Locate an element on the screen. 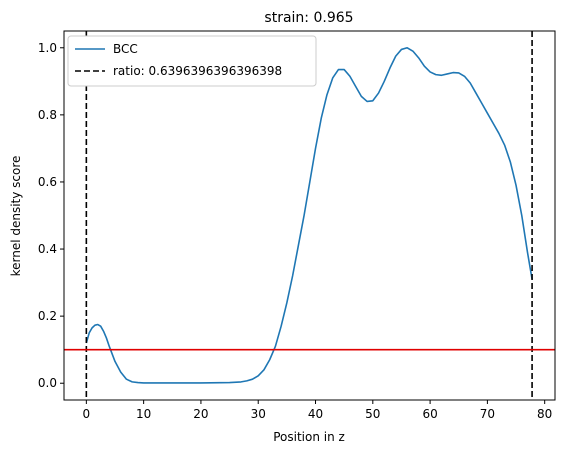 The width and height of the screenshot is (567, 457). y-tick-label: 0.2 is located at coordinates (47, 316).